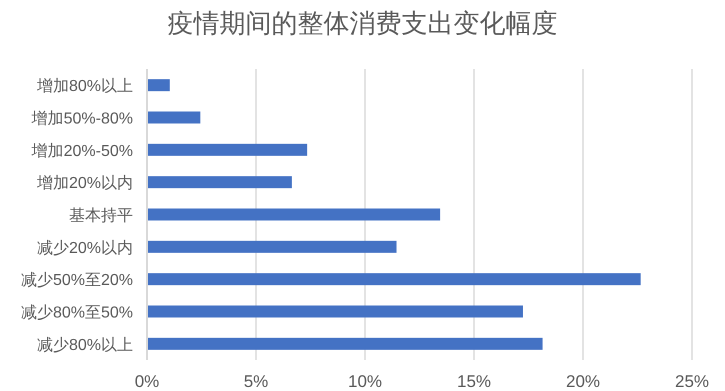  I want to click on y-tick-label: 基本持平, so click(101, 215).